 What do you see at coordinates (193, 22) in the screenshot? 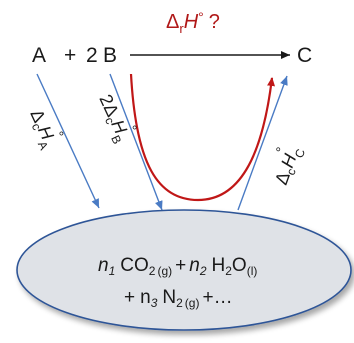
I see `reaction-enthalpy-label: ΔrH°?` at bounding box center [193, 22].